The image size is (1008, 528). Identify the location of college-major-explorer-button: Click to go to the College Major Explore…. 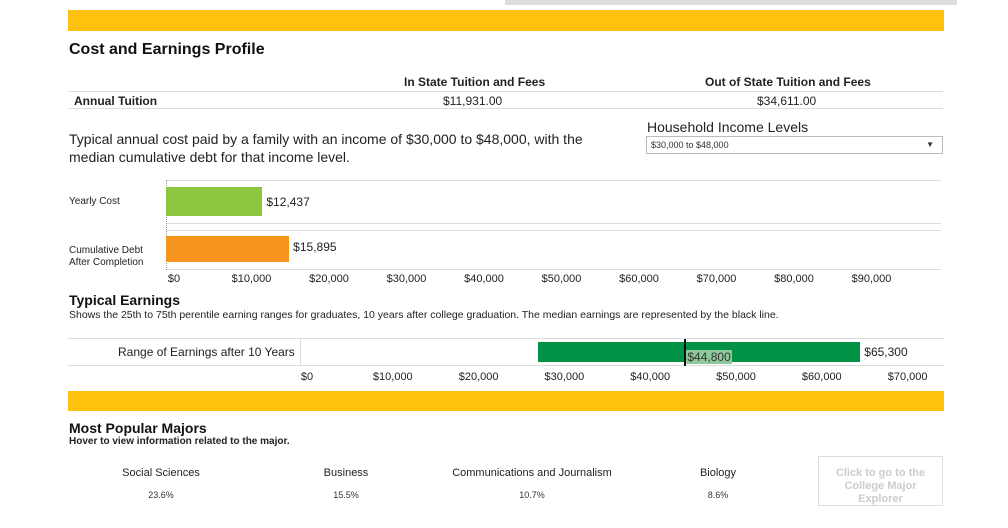
(880, 481).